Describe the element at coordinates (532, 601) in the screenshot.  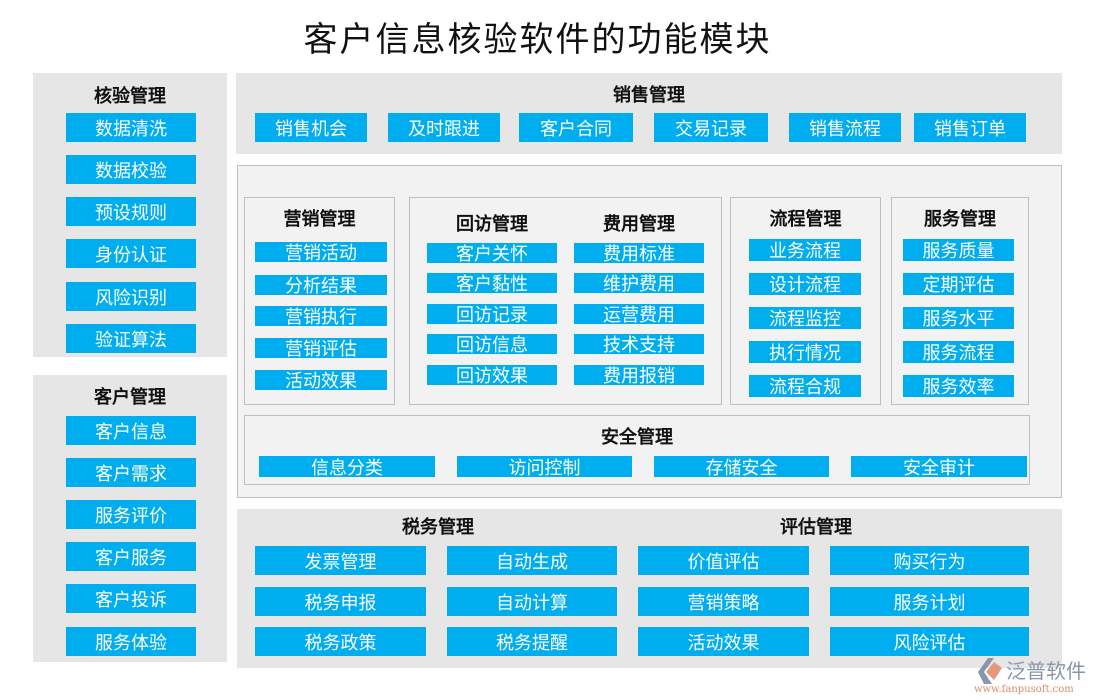
I see `tax-item: 自动计算` at that location.